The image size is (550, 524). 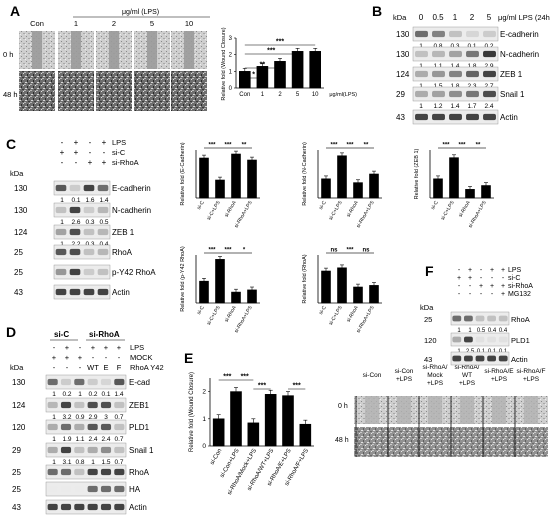 What do you see at coordinates (465, 208) in the screenshot?
I see `panel-c-chart-x-tick-label: si-RhoA` at bounding box center [465, 208].